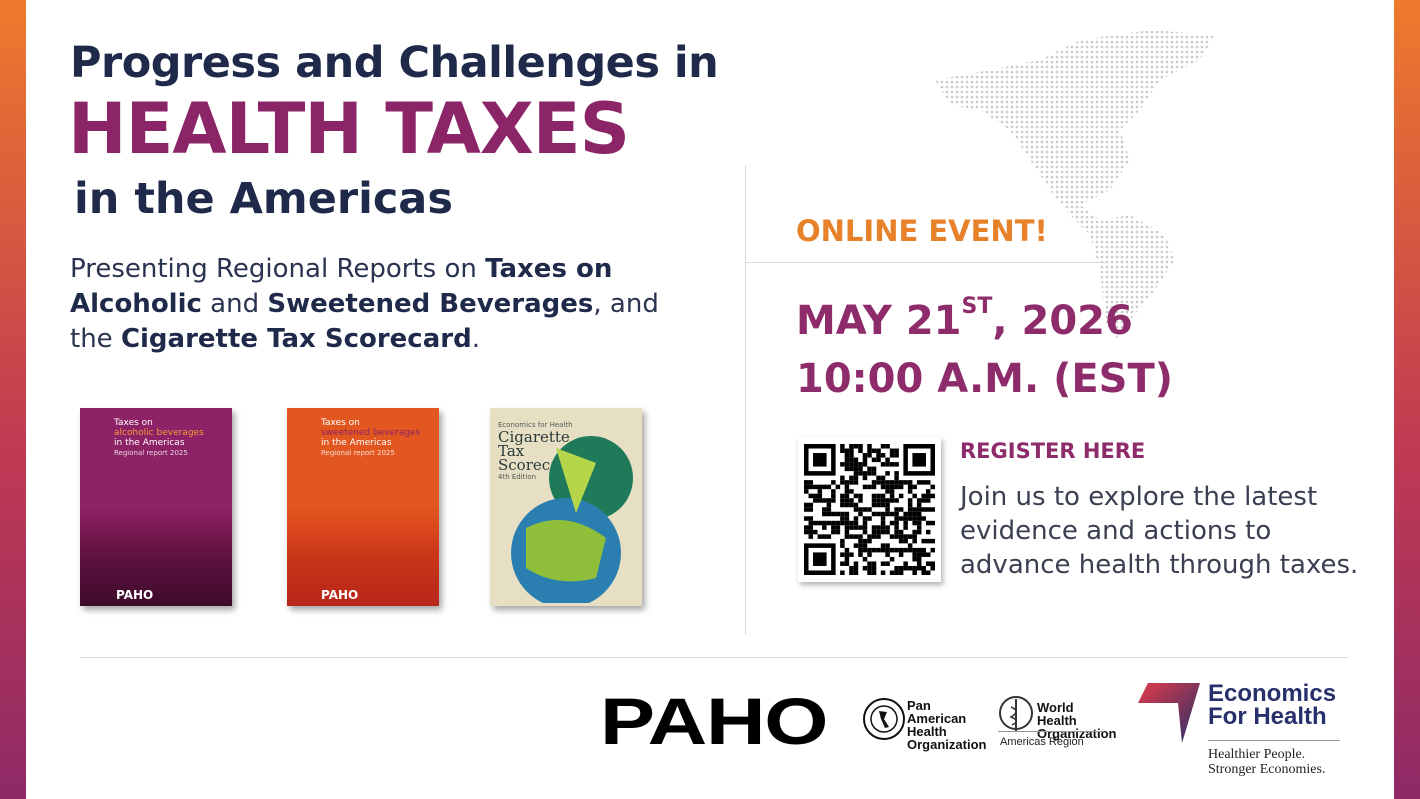 The height and width of the screenshot is (799, 1420). I want to click on footer-divider, so click(714, 657).